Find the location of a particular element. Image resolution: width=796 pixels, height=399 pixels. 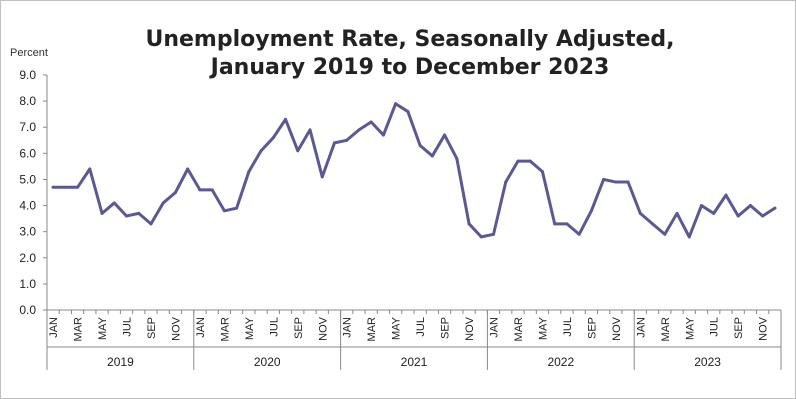

year-label: 2020 is located at coordinates (267, 362).